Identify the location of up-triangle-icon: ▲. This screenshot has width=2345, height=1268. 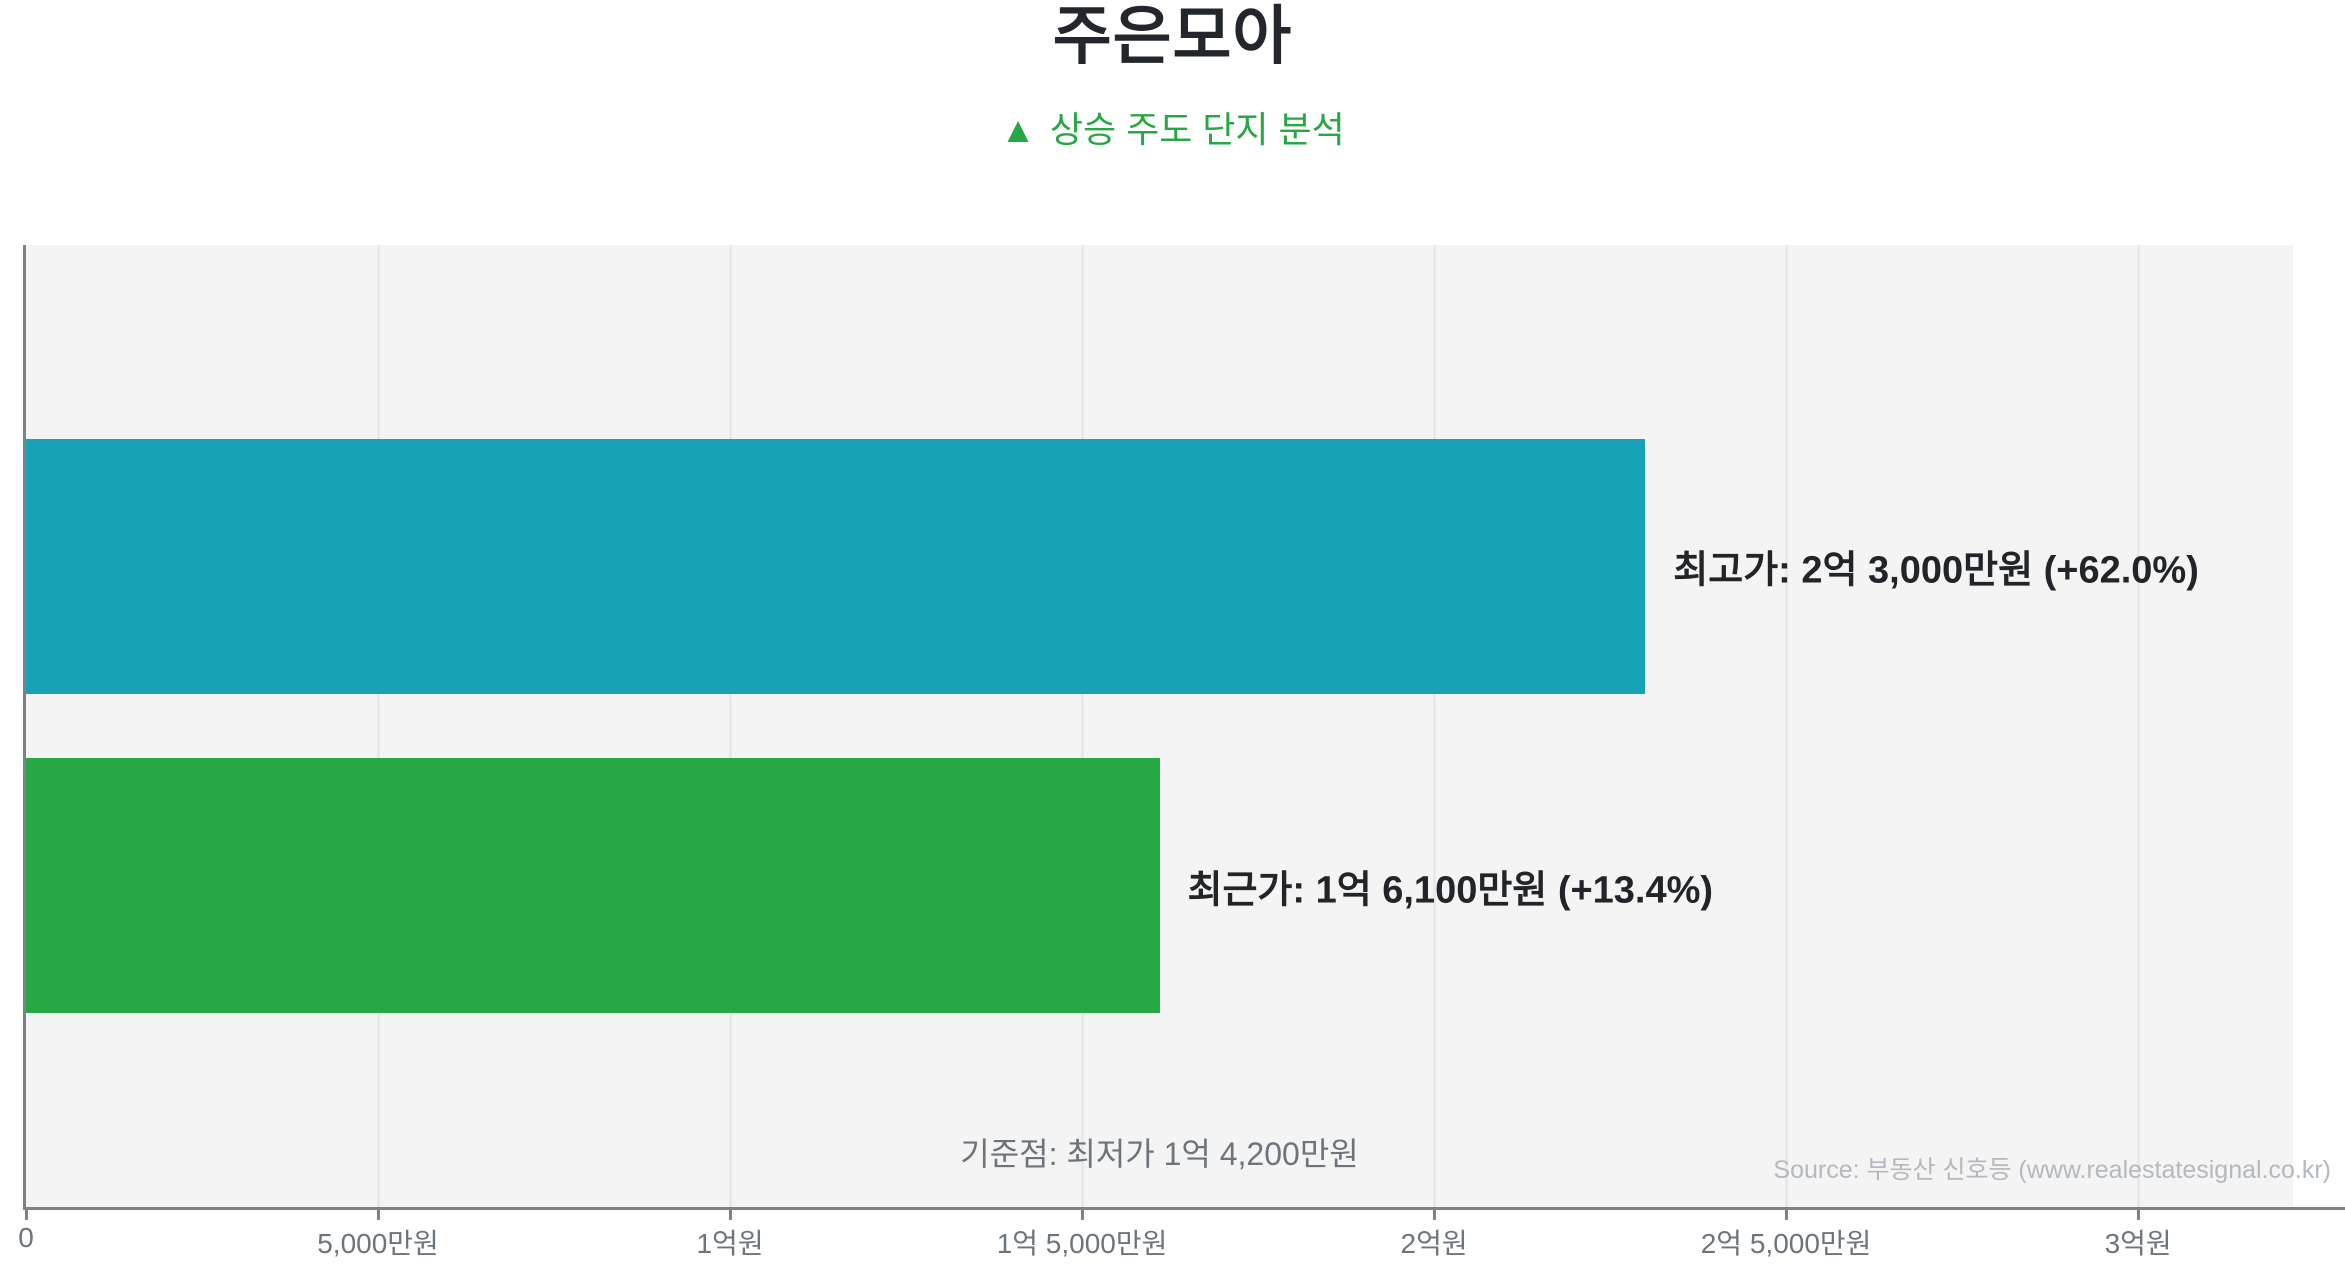
(1018, 129).